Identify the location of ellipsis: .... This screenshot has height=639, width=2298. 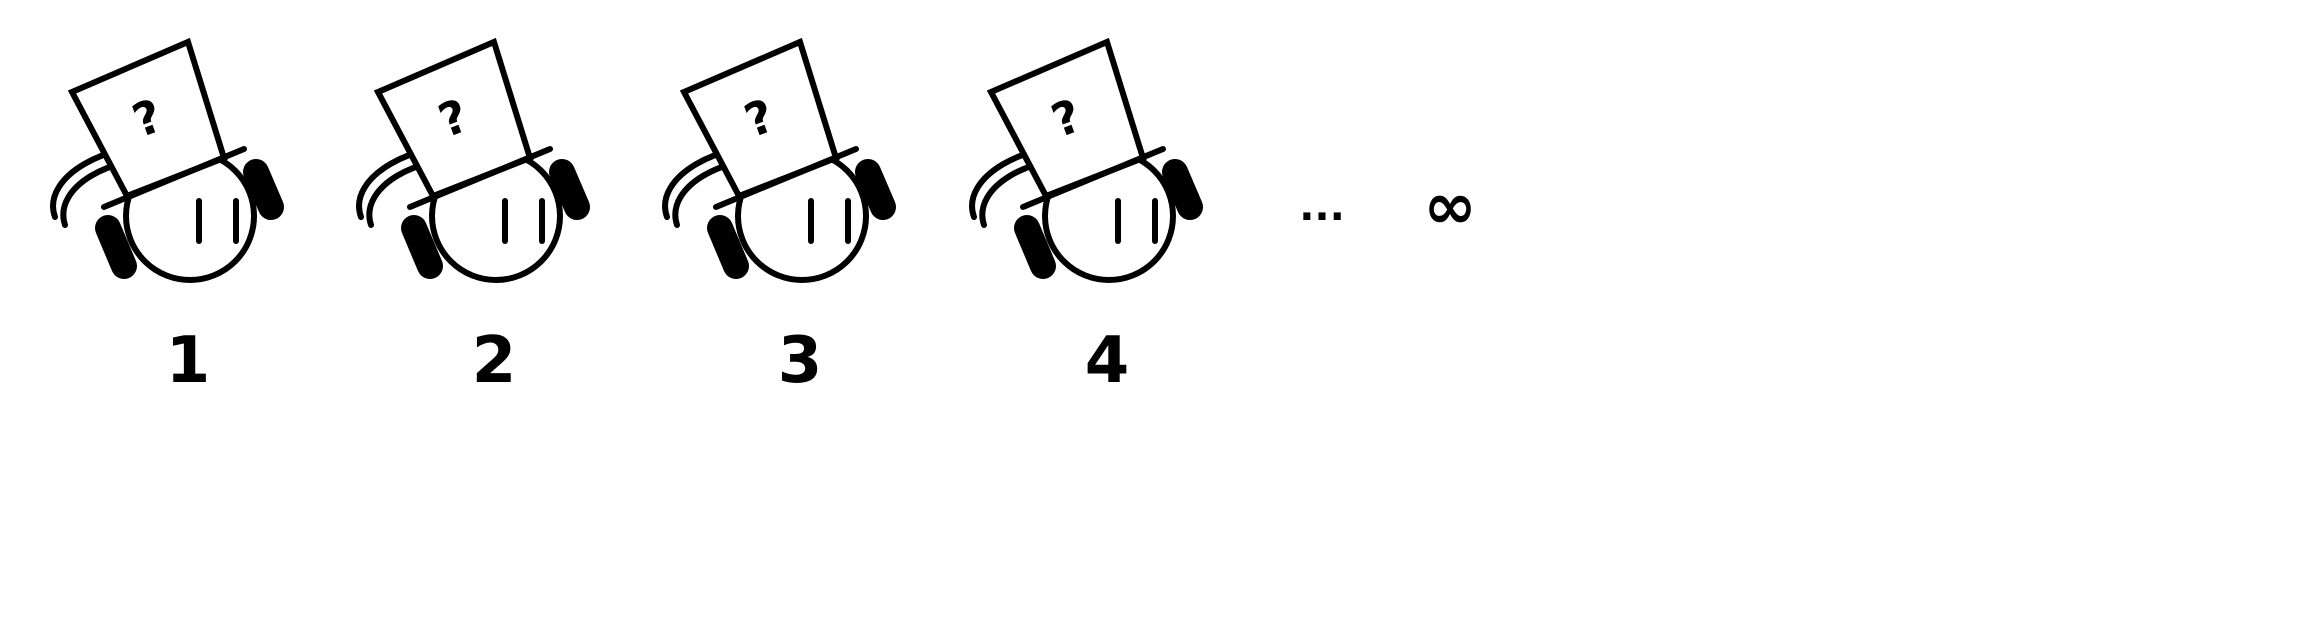
(1322, 207).